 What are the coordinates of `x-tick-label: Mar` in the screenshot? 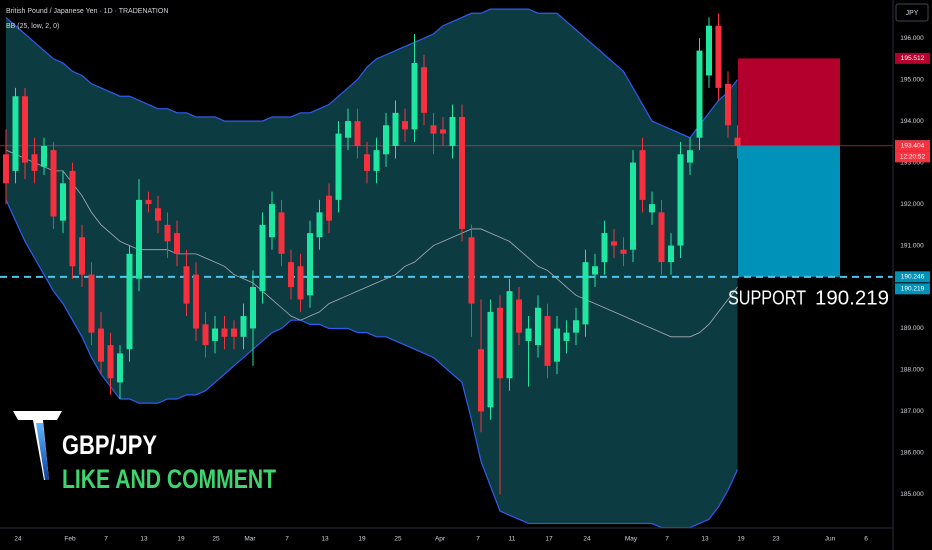 It's located at (250, 539).